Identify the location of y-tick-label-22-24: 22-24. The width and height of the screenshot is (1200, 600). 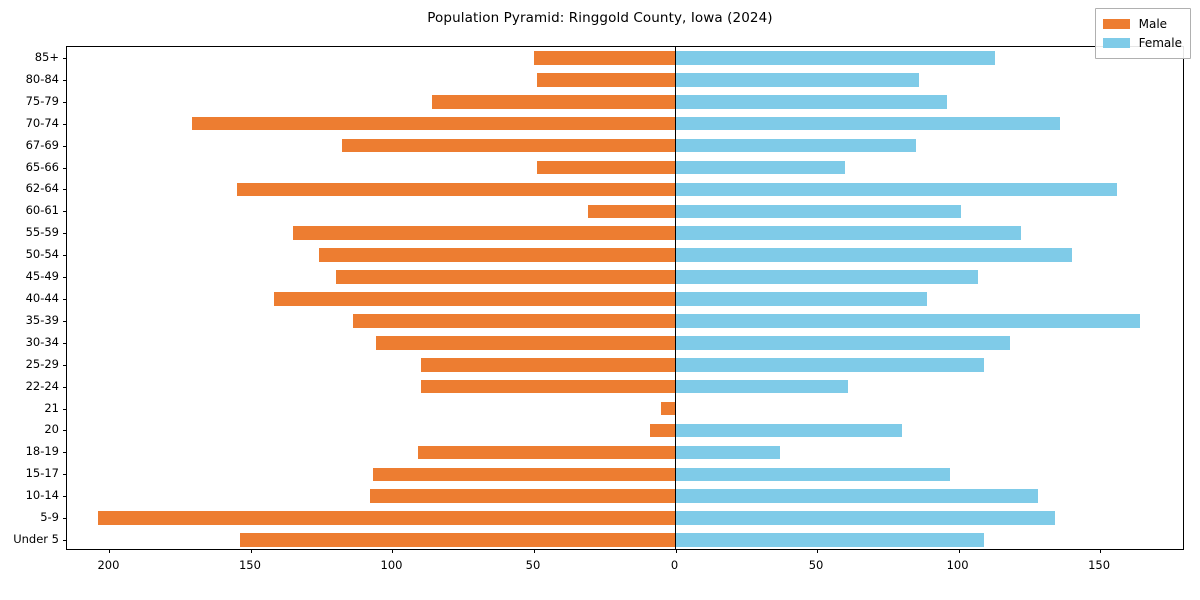
(42, 385).